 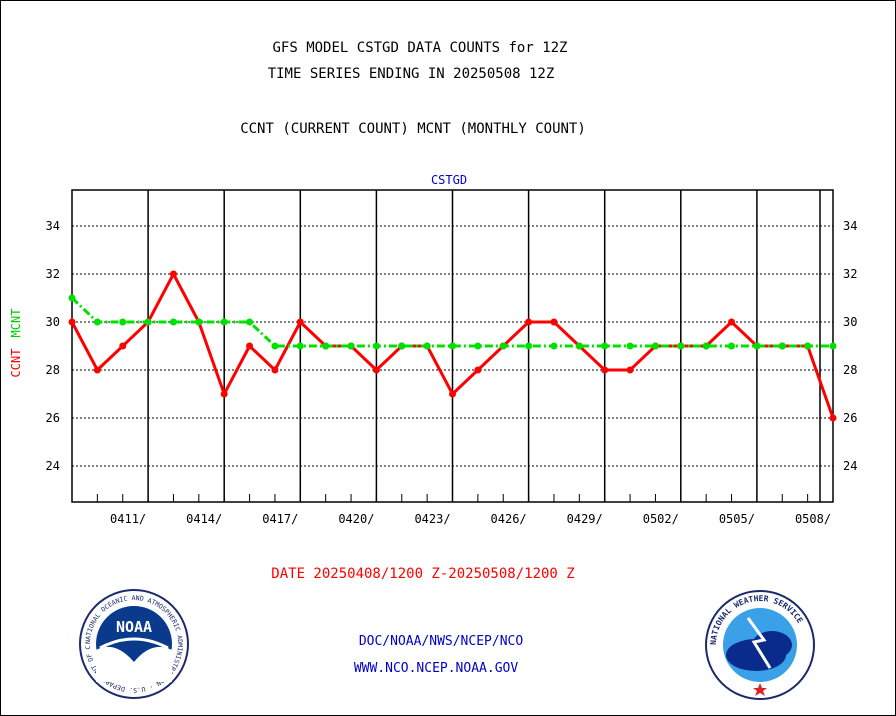 I want to click on title-line-2: TIME SERIES ENDING IN 20250508 12Z, so click(x=411, y=74).